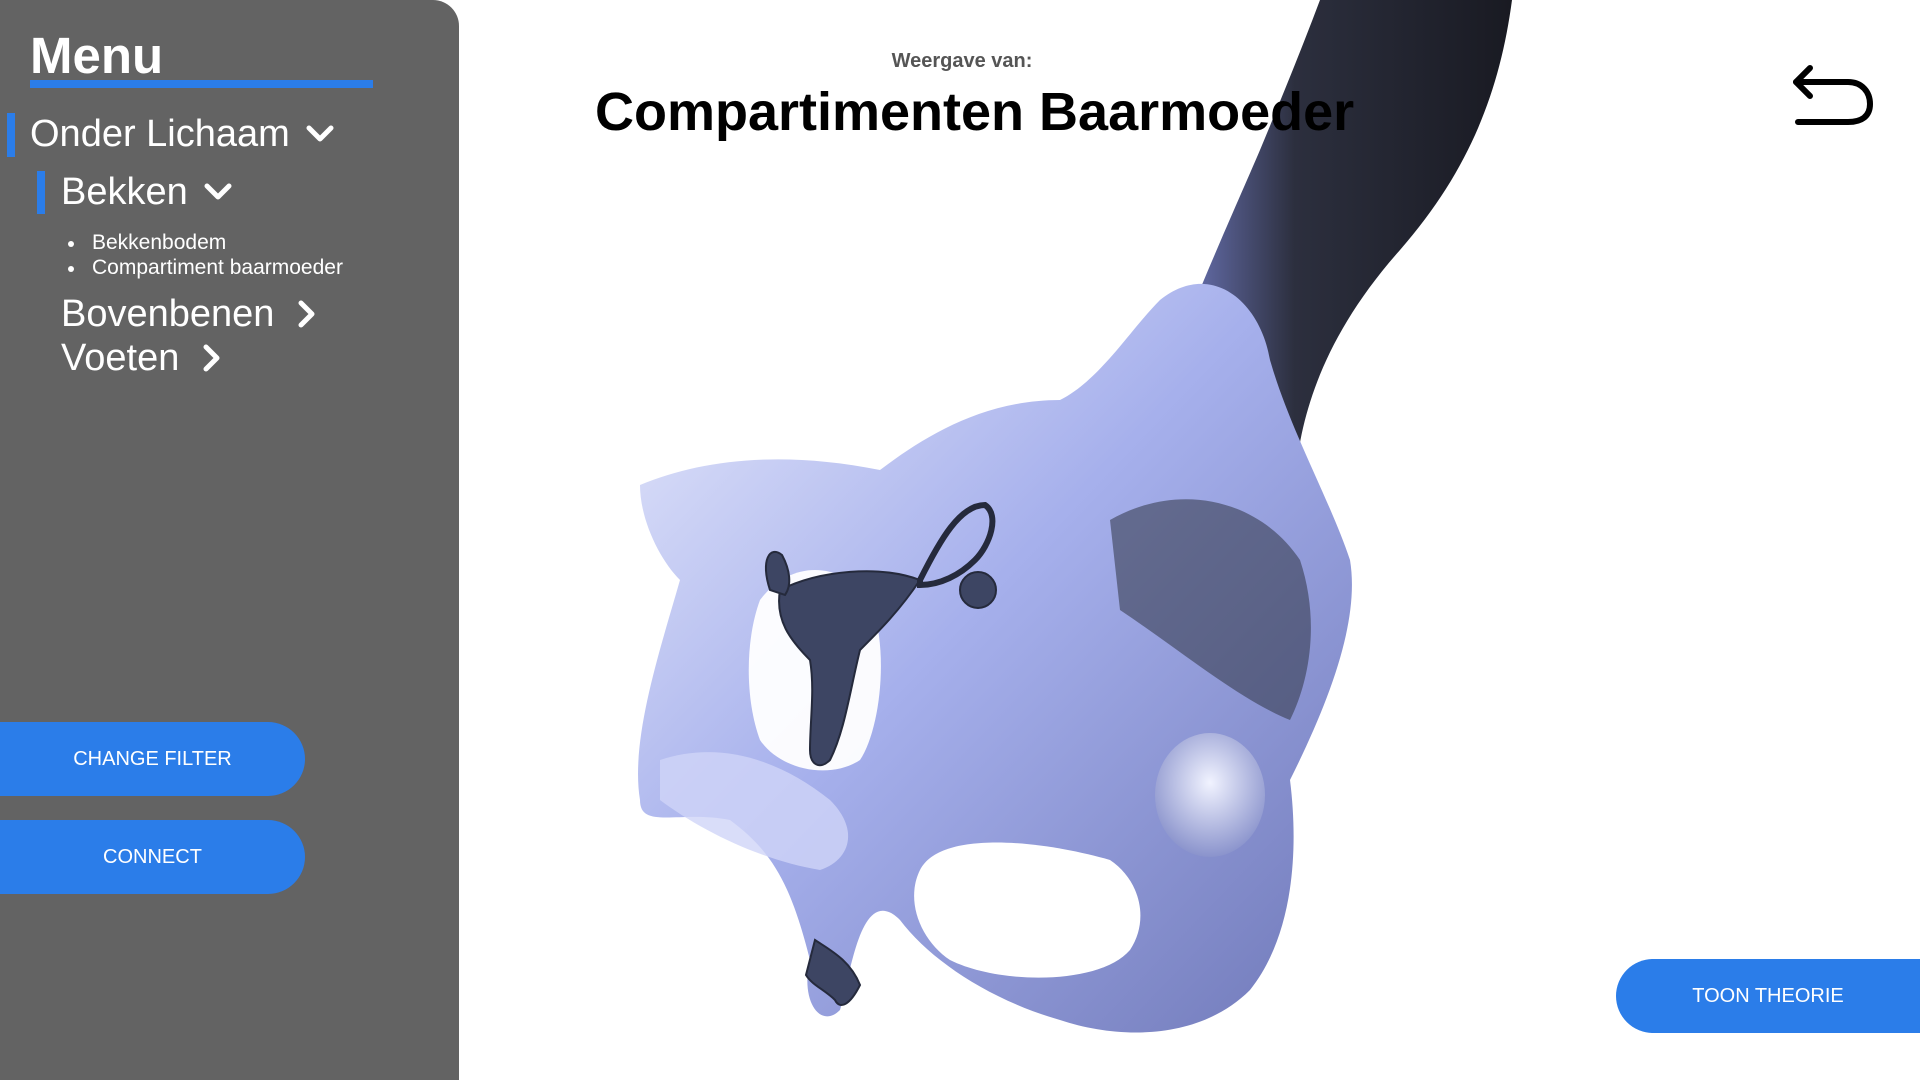 Image resolution: width=1920 pixels, height=1080 pixels. I want to click on connect-button: CONNECT, so click(152, 857).